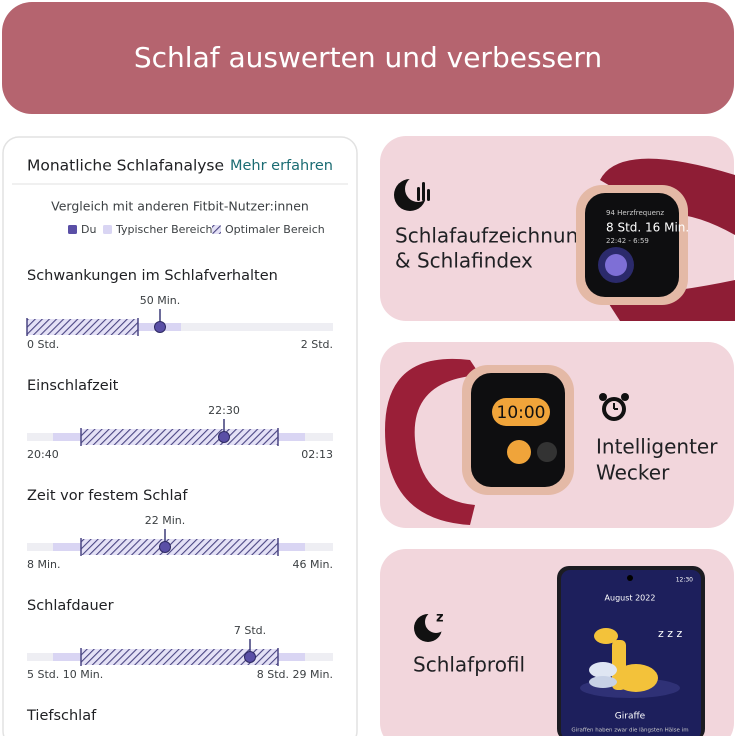 Image resolution: width=736 pixels, height=736 pixels. What do you see at coordinates (281, 166) in the screenshot?
I see `card-link: Mehr erfahren` at bounding box center [281, 166].